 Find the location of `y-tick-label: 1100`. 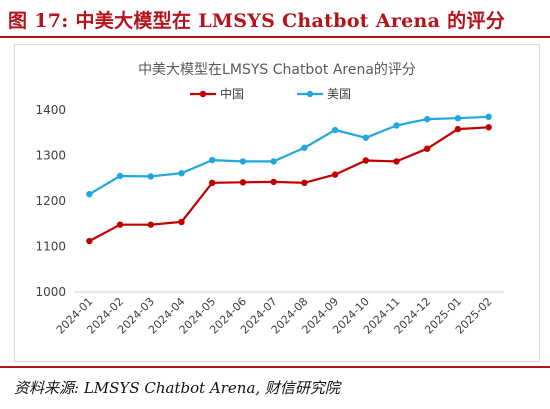

y-tick-label: 1100 is located at coordinates (50, 247).